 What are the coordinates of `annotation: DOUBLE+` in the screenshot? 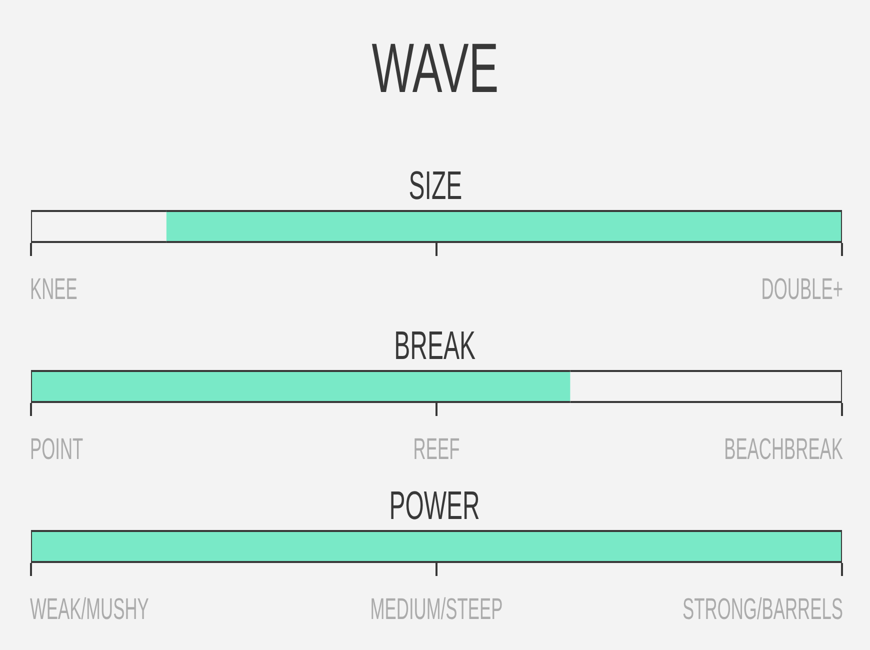 It's located at (802, 289).